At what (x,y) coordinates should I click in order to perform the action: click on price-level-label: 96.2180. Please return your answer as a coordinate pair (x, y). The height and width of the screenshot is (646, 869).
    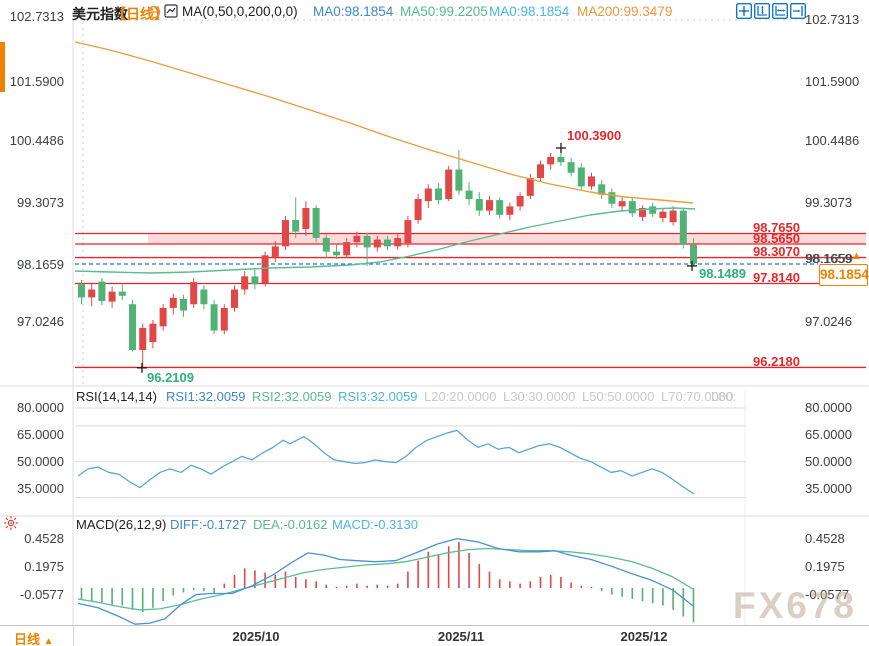
    Looking at the image, I should click on (776, 361).